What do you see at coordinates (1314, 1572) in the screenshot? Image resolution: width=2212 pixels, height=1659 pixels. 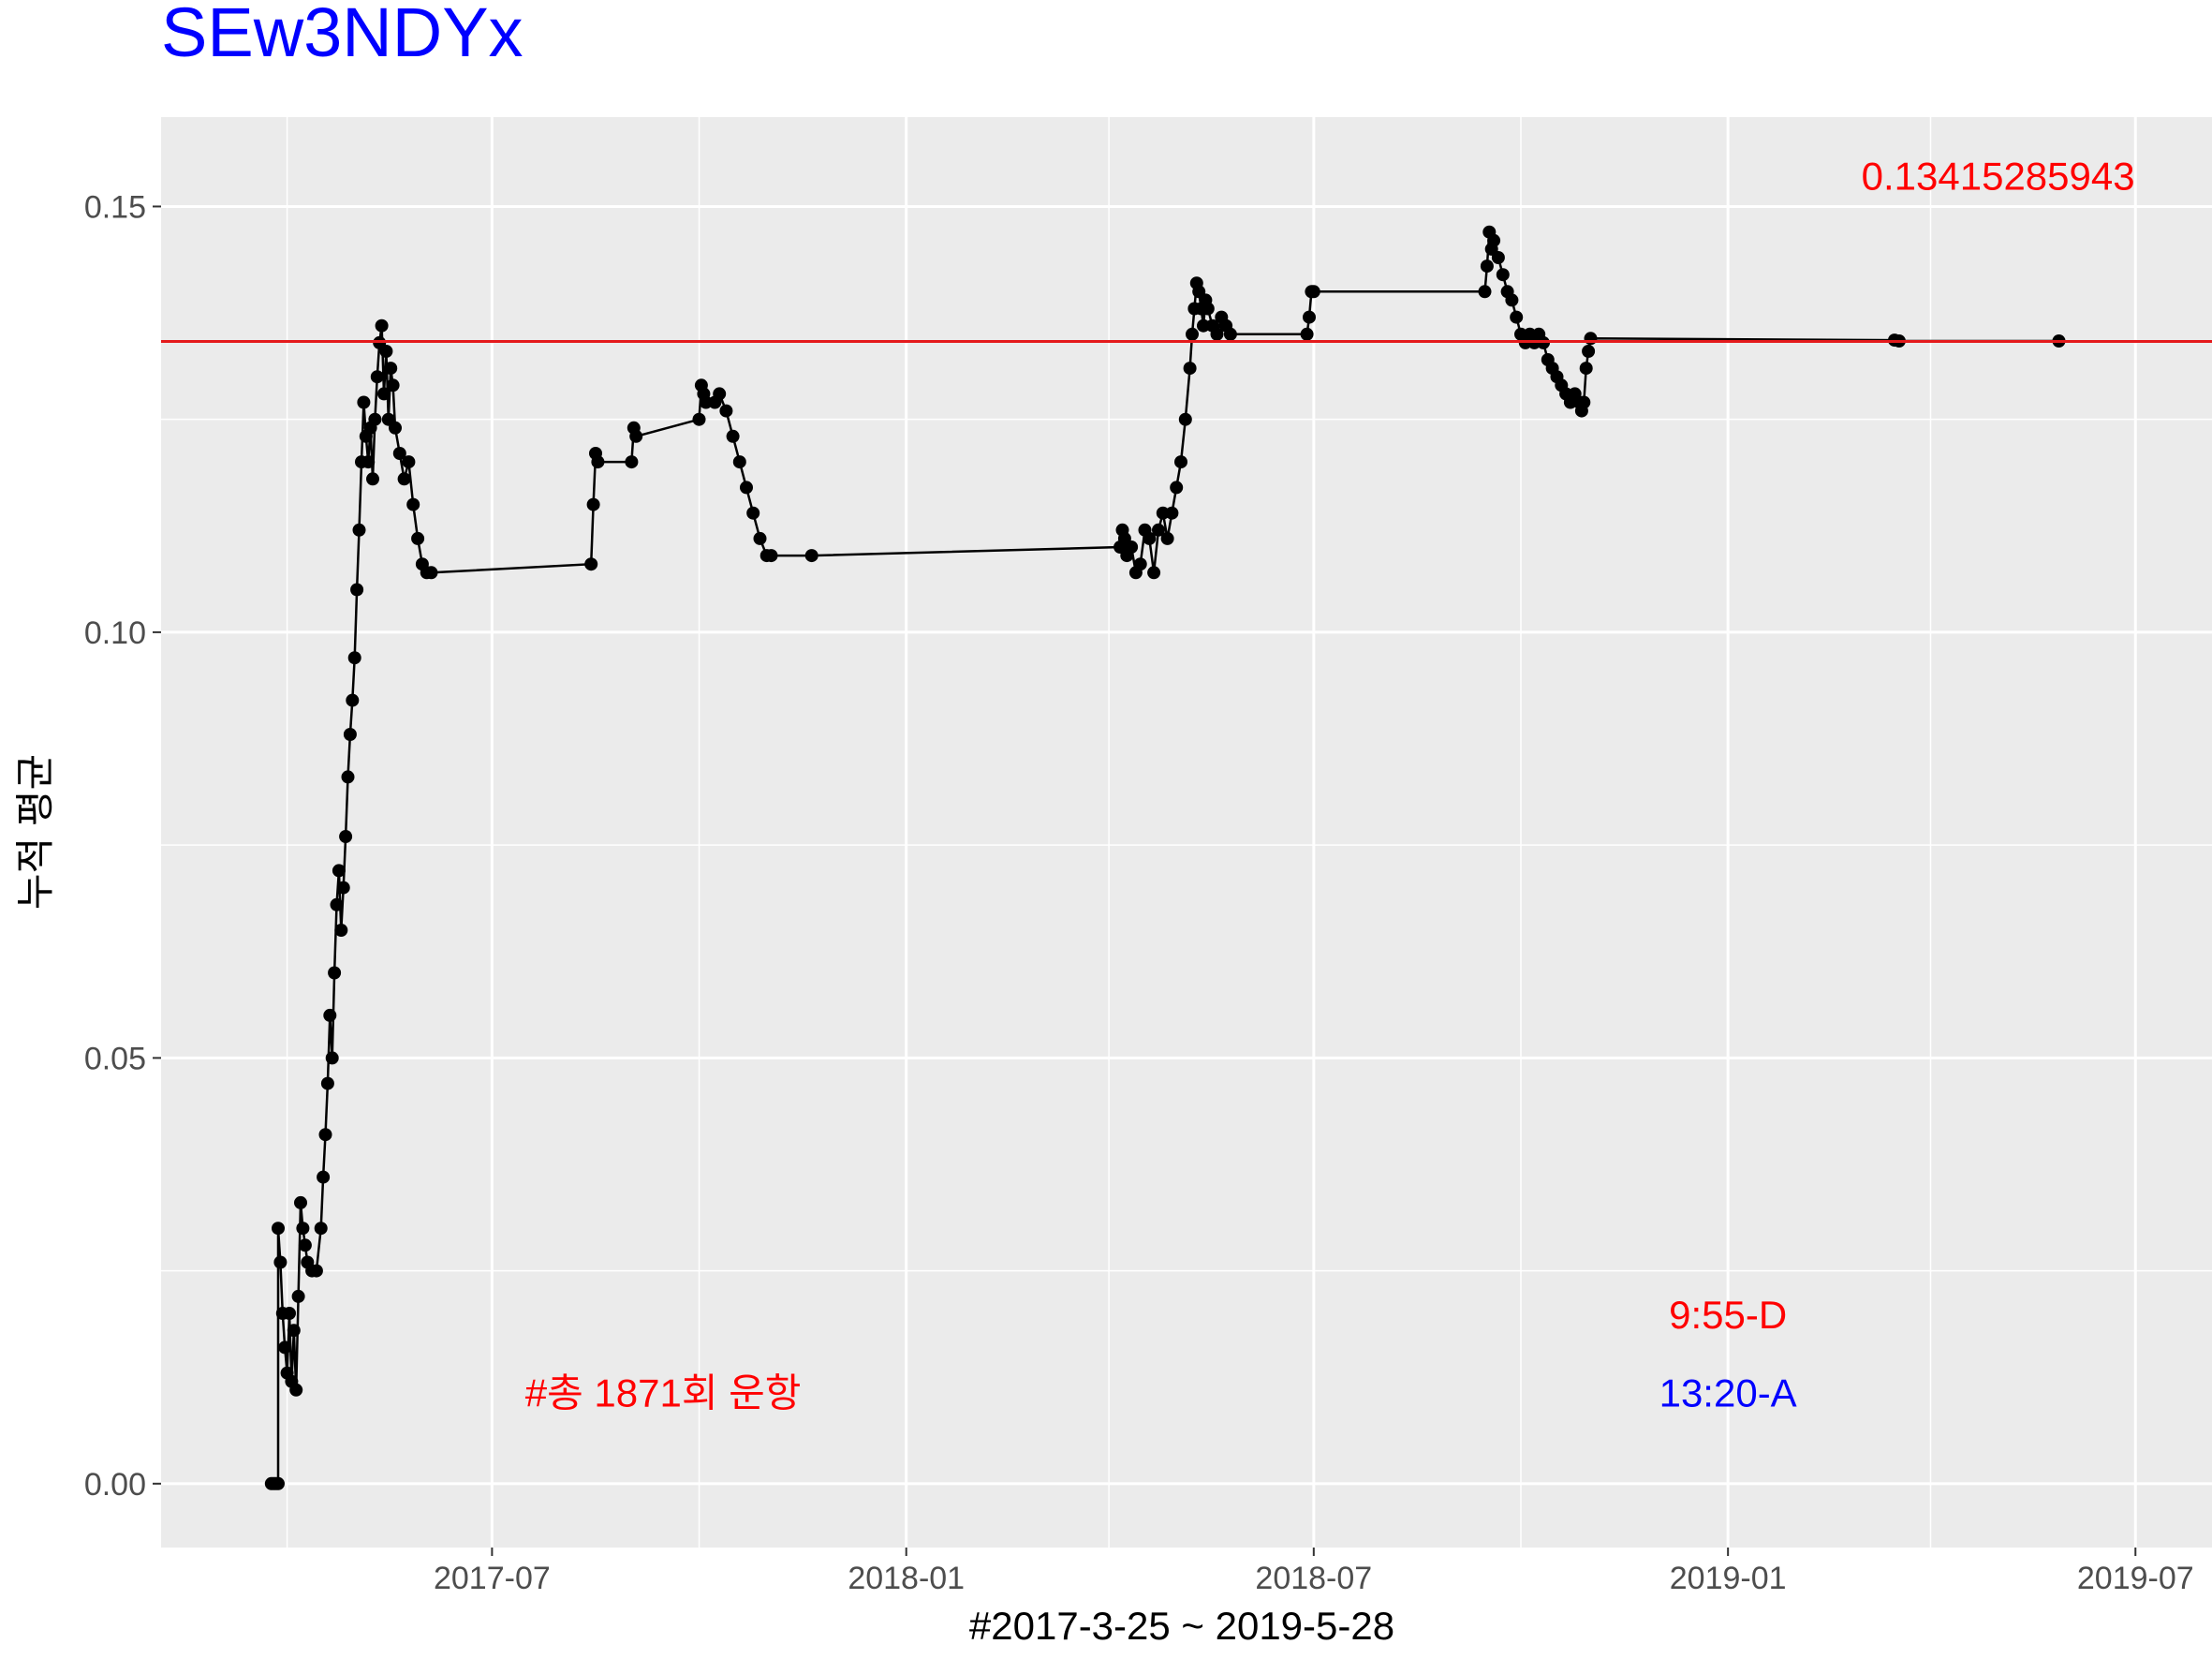 I see `x-axis-ticks: 2017-07 2018-01 2018-07 2019-01 2019-07` at bounding box center [1314, 1572].